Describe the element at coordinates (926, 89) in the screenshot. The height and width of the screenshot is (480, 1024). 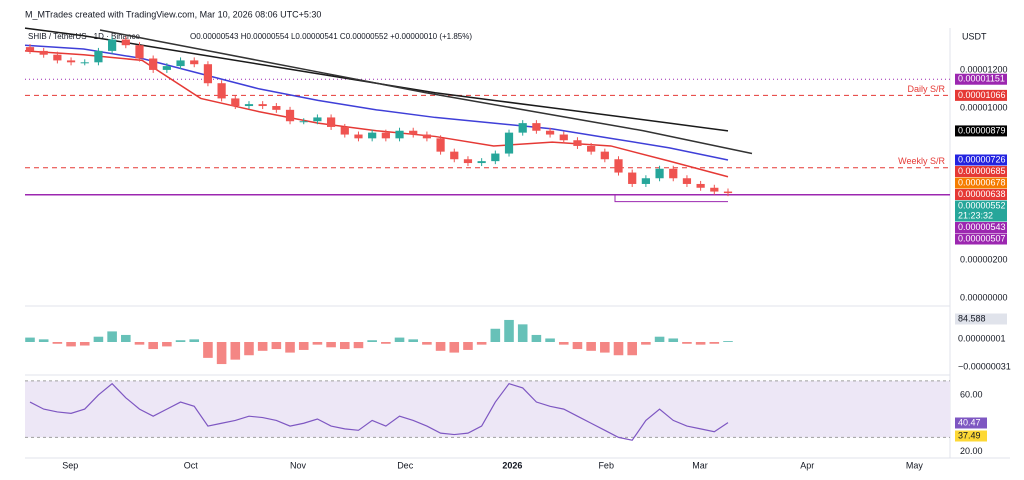
I see `level-text: Daily S/R` at that location.